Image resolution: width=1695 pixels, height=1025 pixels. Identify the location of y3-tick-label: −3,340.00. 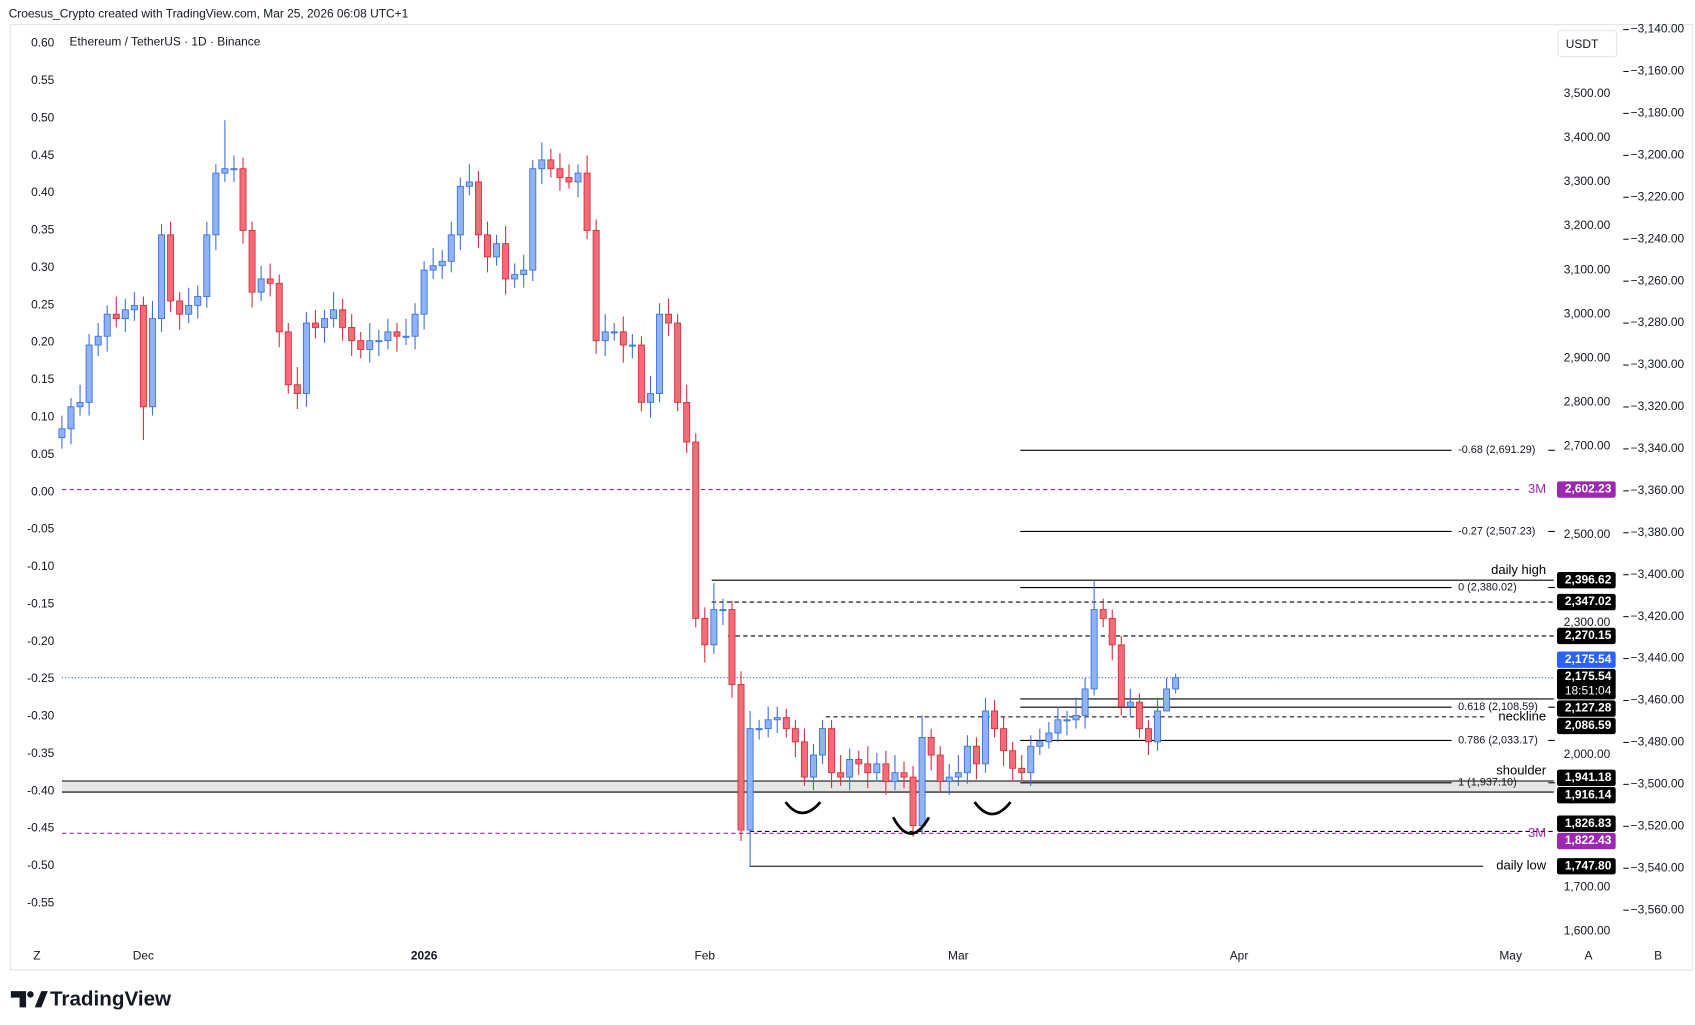
(1658, 448).